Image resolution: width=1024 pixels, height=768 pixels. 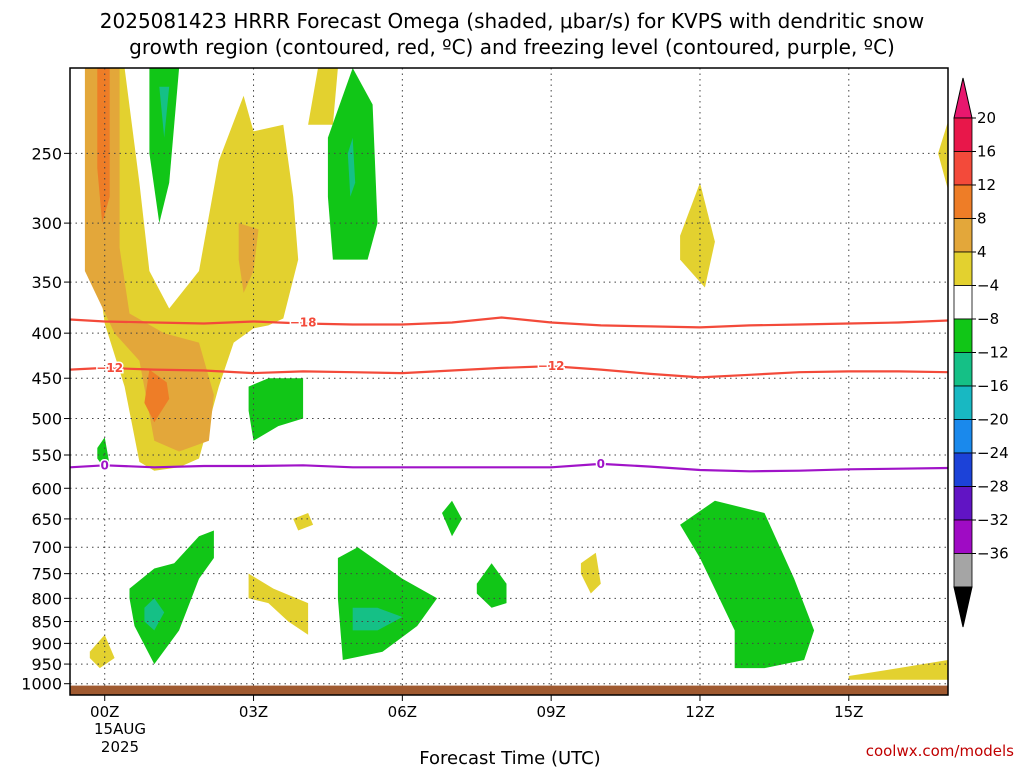 I want to click on ground-layer, so click(x=509, y=690).